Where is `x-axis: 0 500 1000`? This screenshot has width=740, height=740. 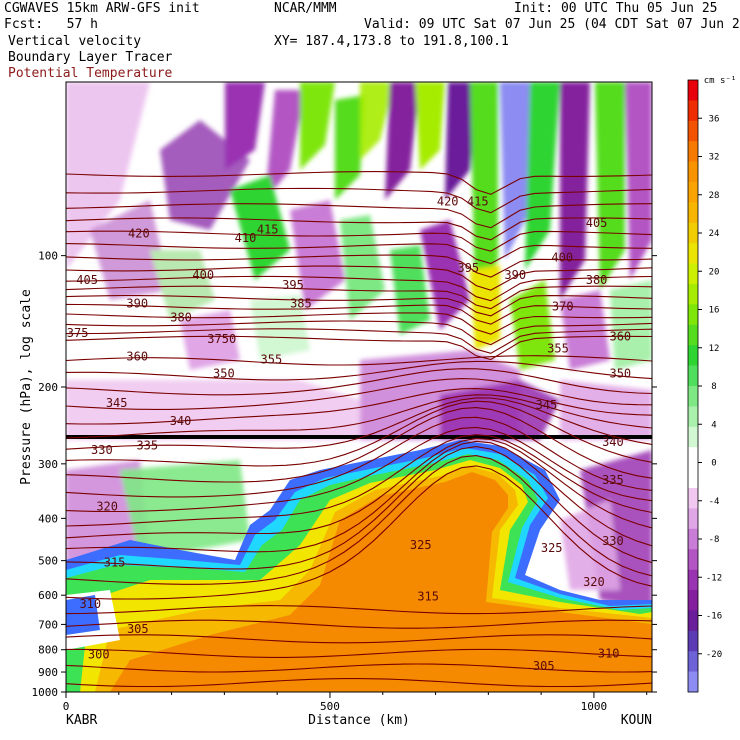 x-axis: 0 500 1000 is located at coordinates (355, 702).